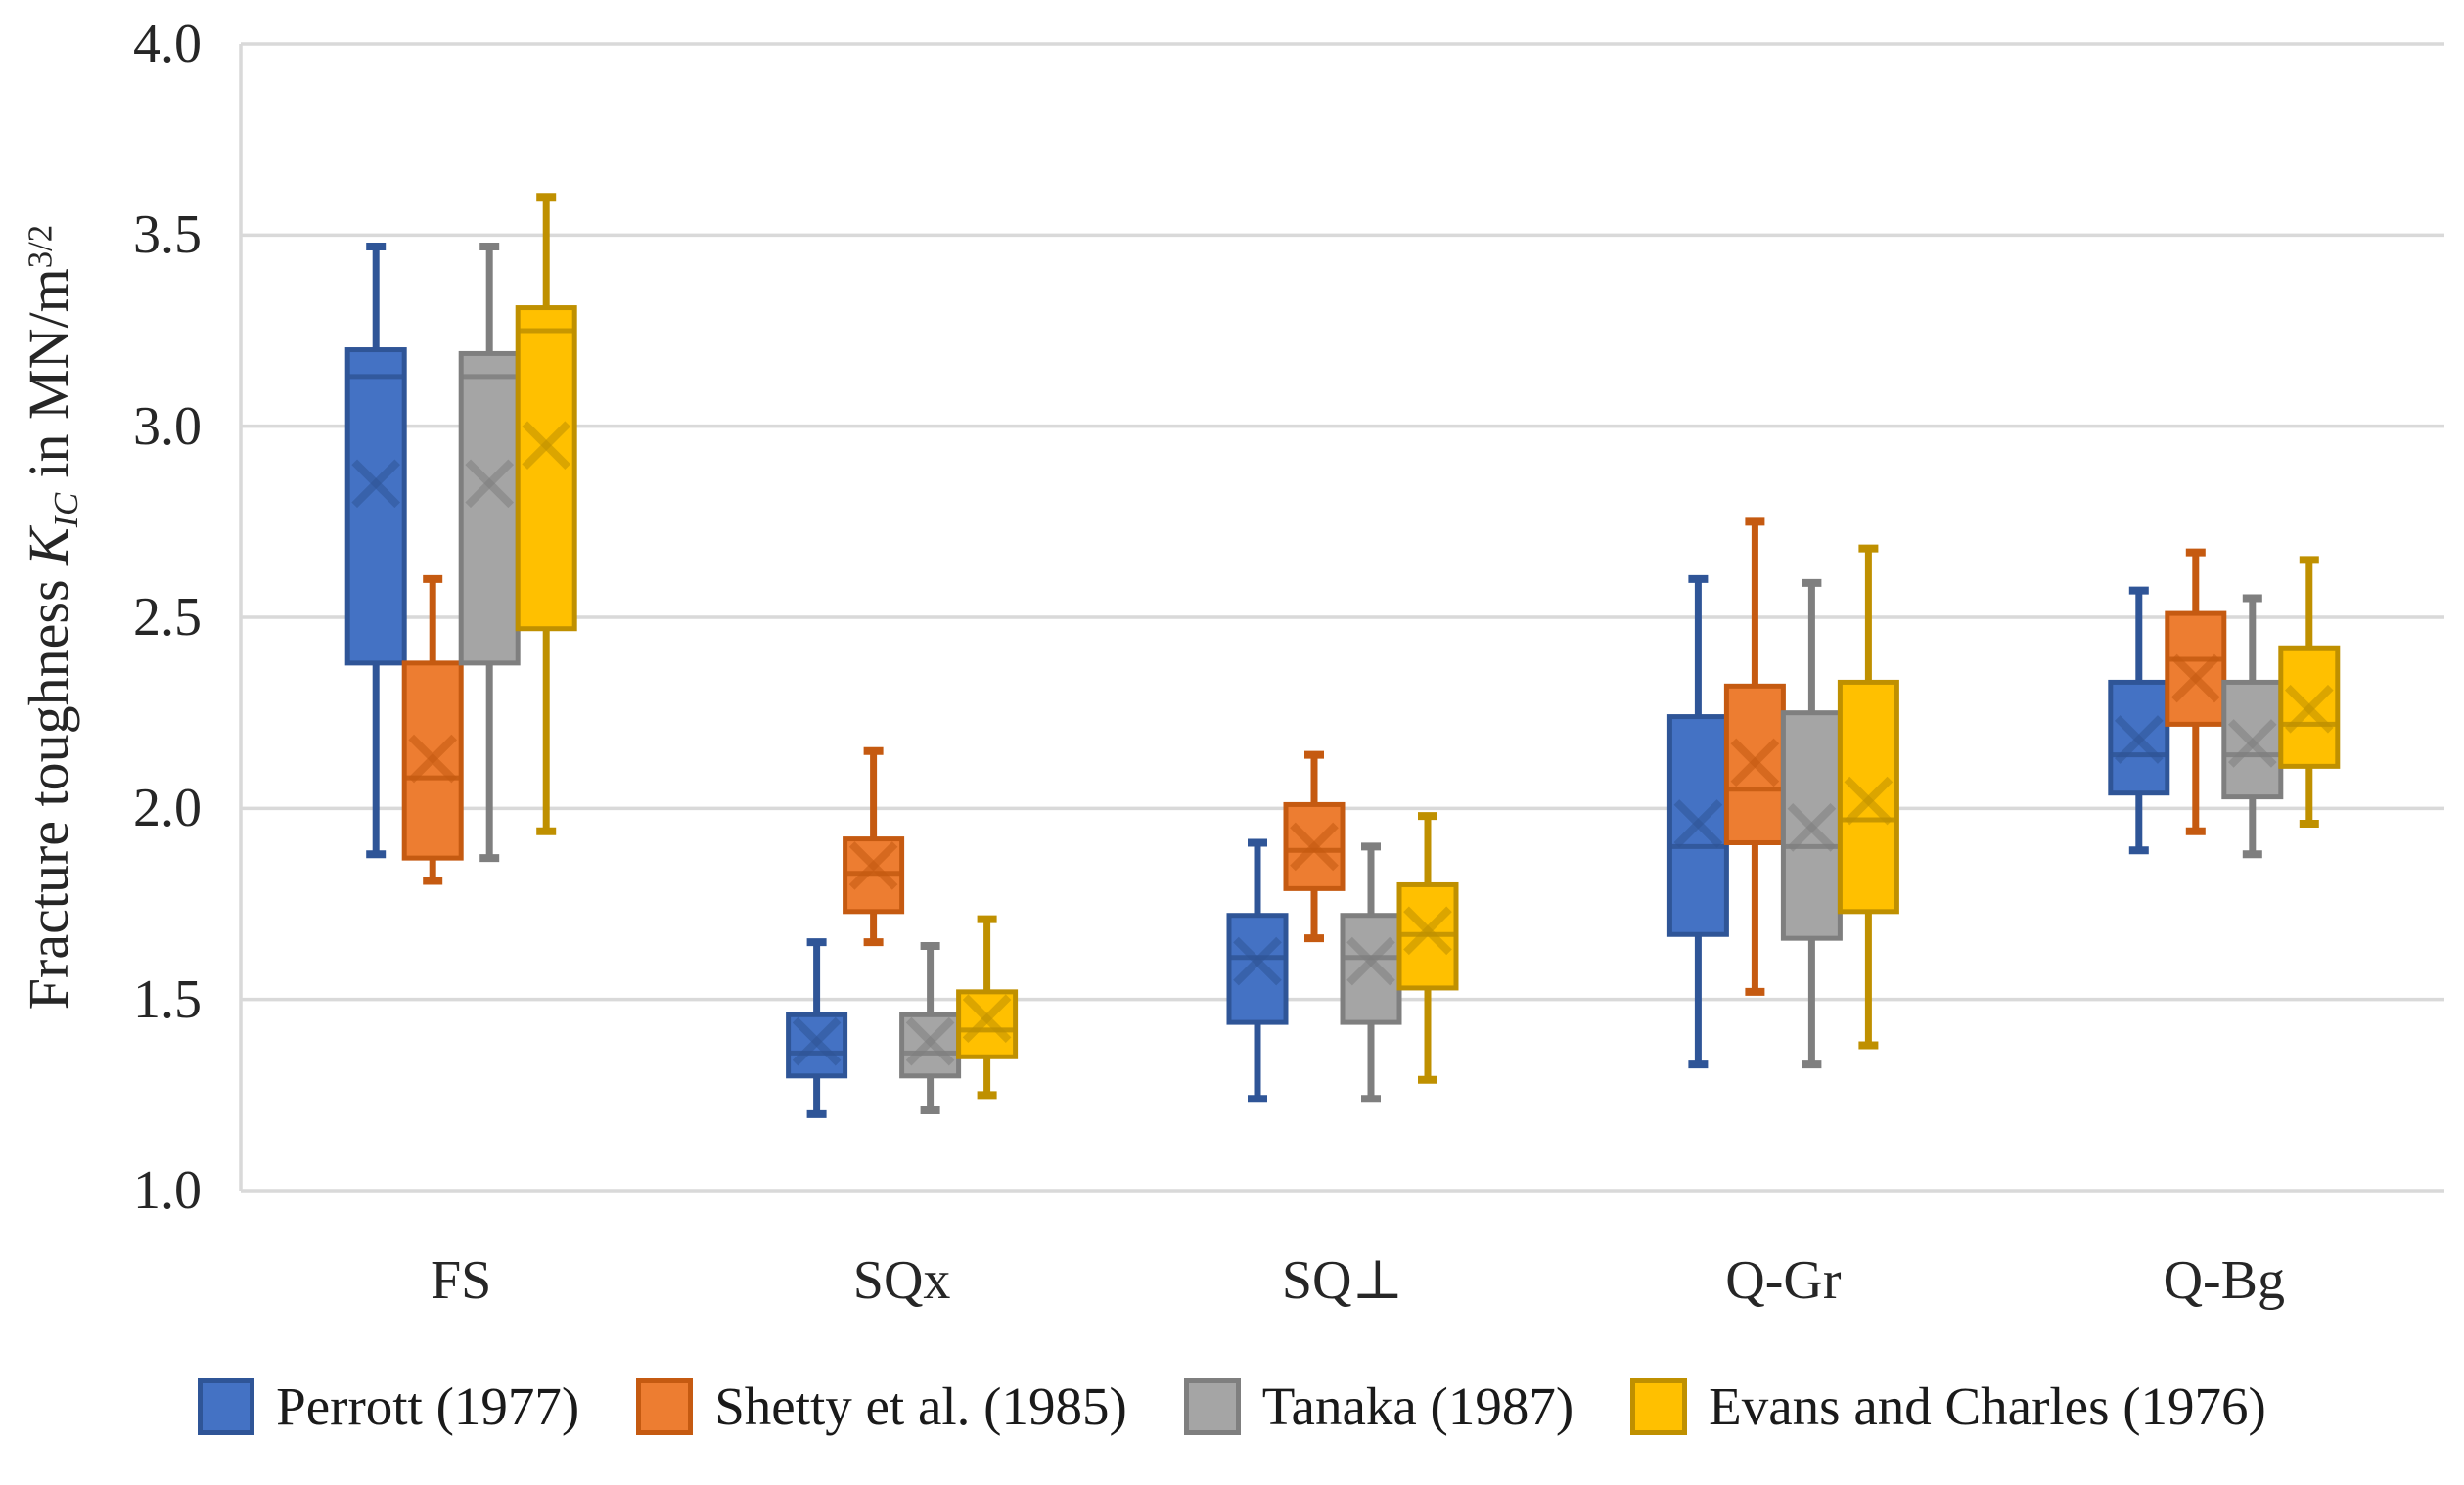  I want to click on y-tick-label-3.5: 3.5, so click(167, 235).